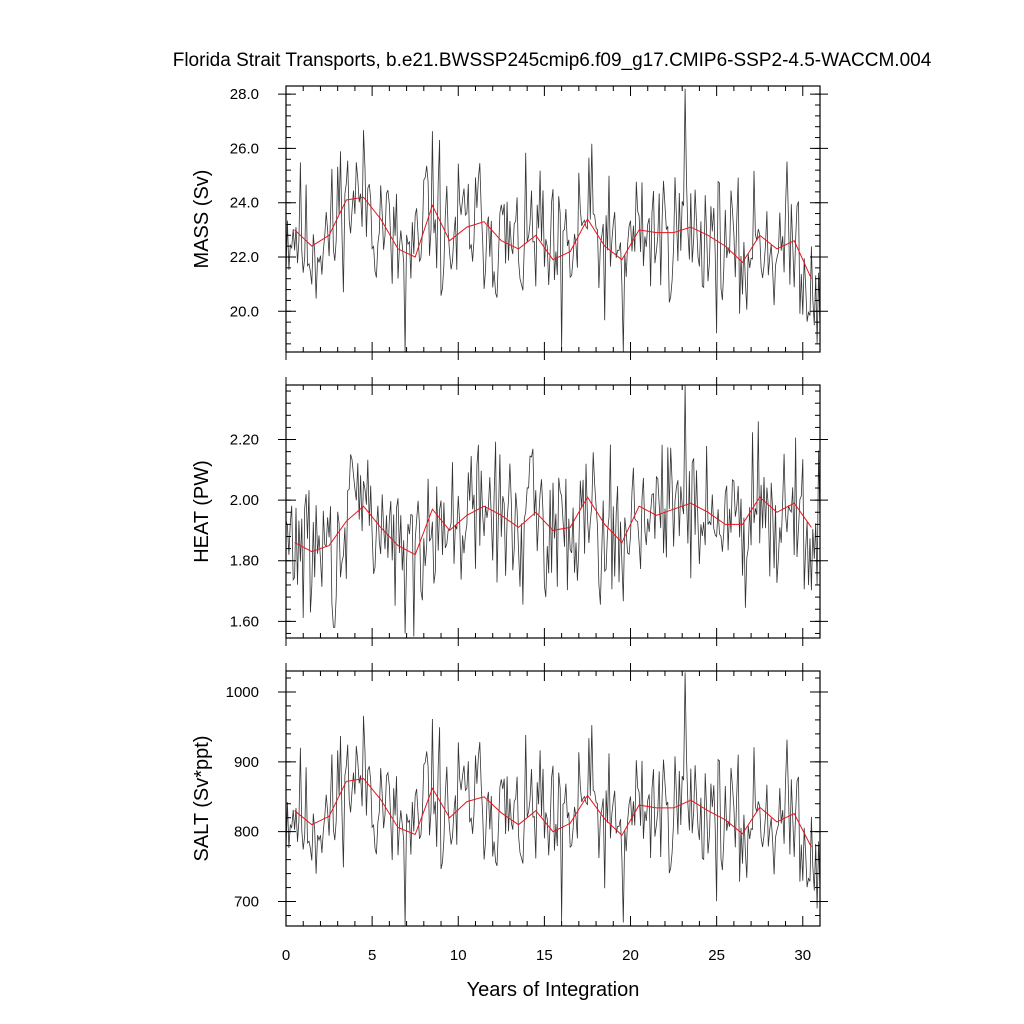  Describe the element at coordinates (246, 832) in the screenshot. I see `y-tick-label: 800` at that location.